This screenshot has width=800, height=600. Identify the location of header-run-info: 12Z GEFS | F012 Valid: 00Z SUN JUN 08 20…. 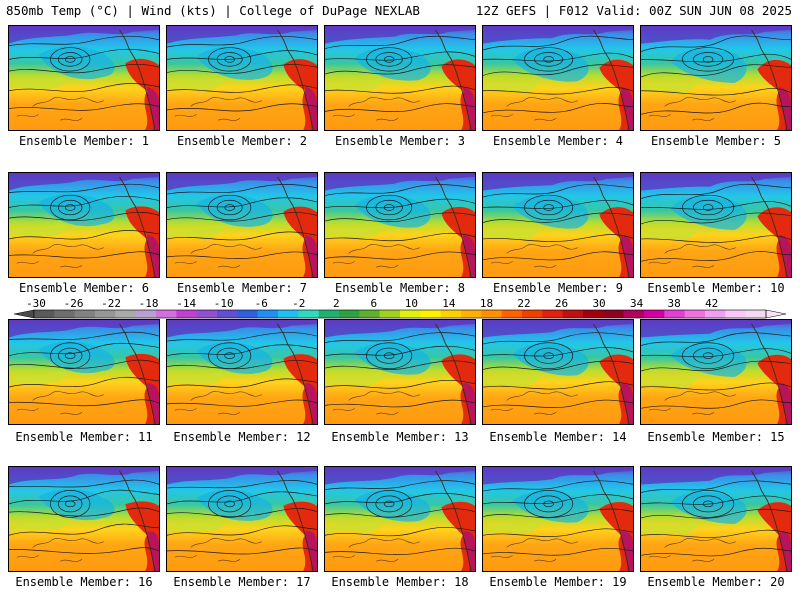
(633, 10).